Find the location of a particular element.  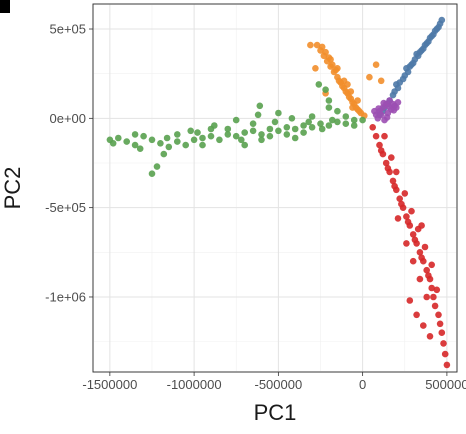

y-tick-label: 5e+05 is located at coordinates (67, 29).